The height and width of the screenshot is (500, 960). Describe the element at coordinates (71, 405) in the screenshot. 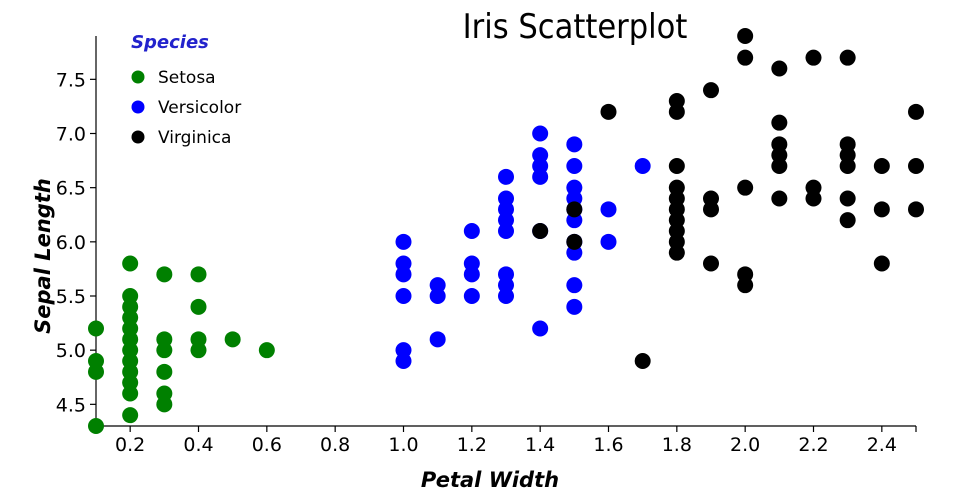

I see `y-tick-label: 4.5` at that location.